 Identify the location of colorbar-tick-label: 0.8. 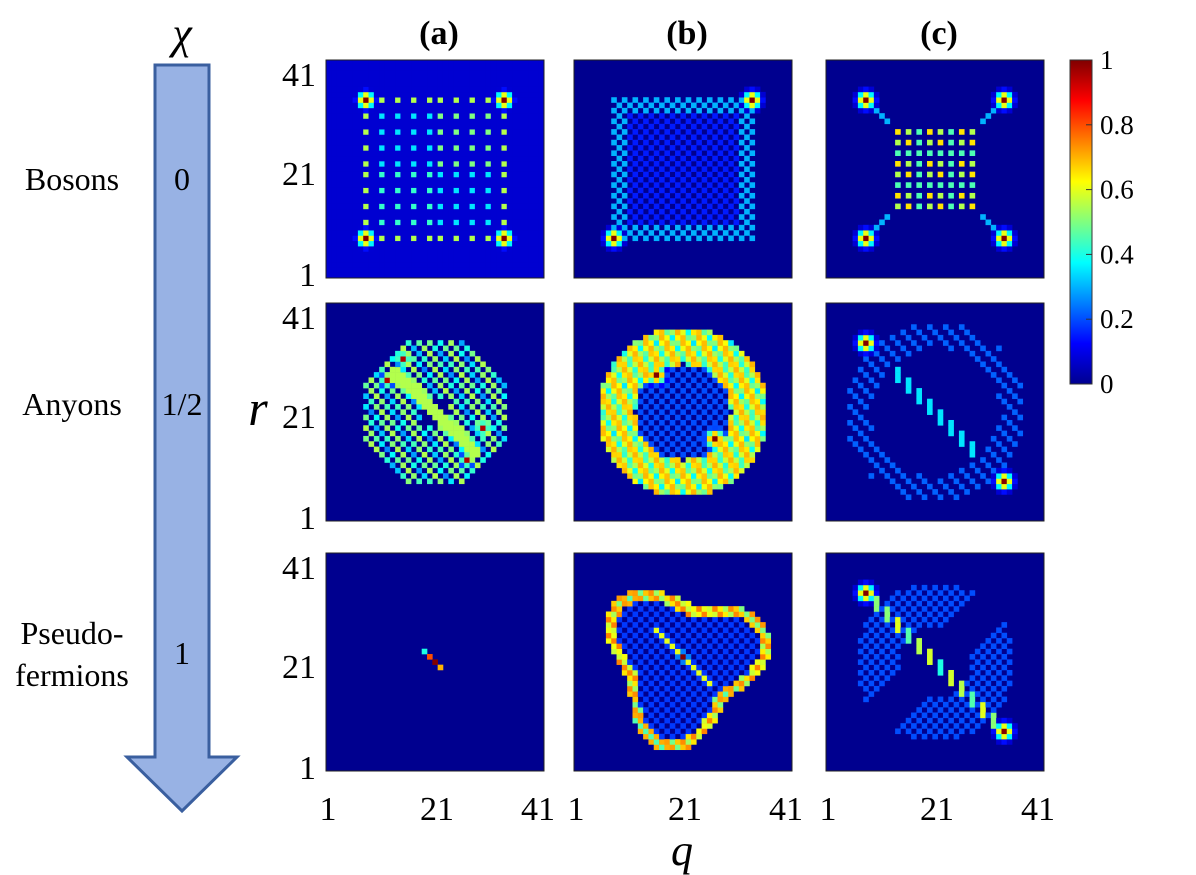
(1117, 125).